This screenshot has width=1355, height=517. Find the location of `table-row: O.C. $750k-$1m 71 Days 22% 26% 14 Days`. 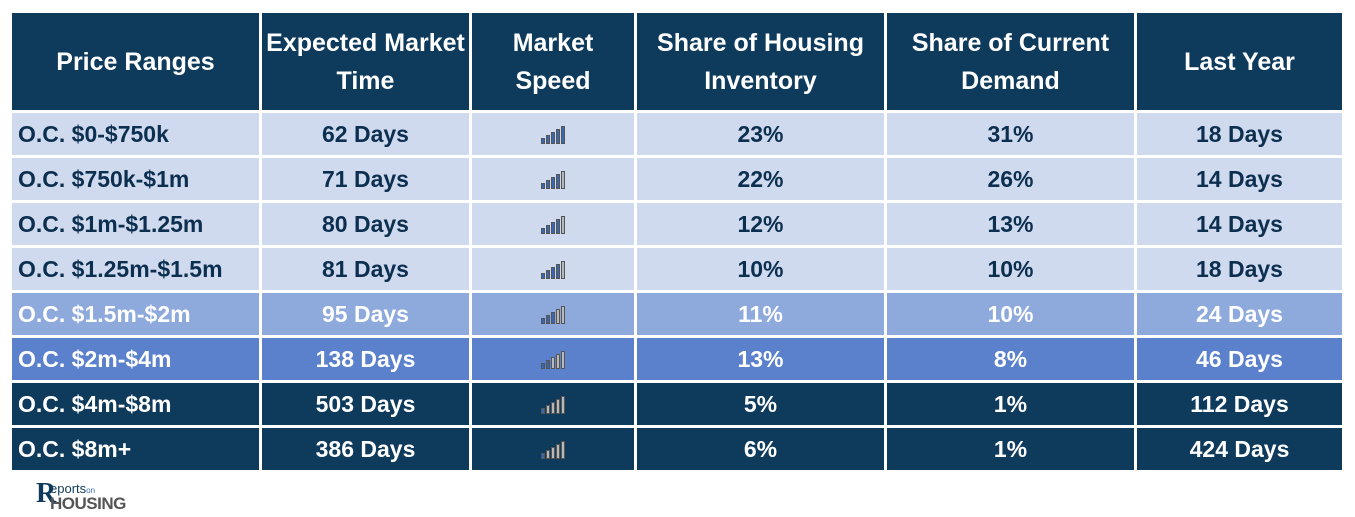

table-row: O.C. $750k-$1m 71 Days 22% 26% 14 Days is located at coordinates (677, 179).